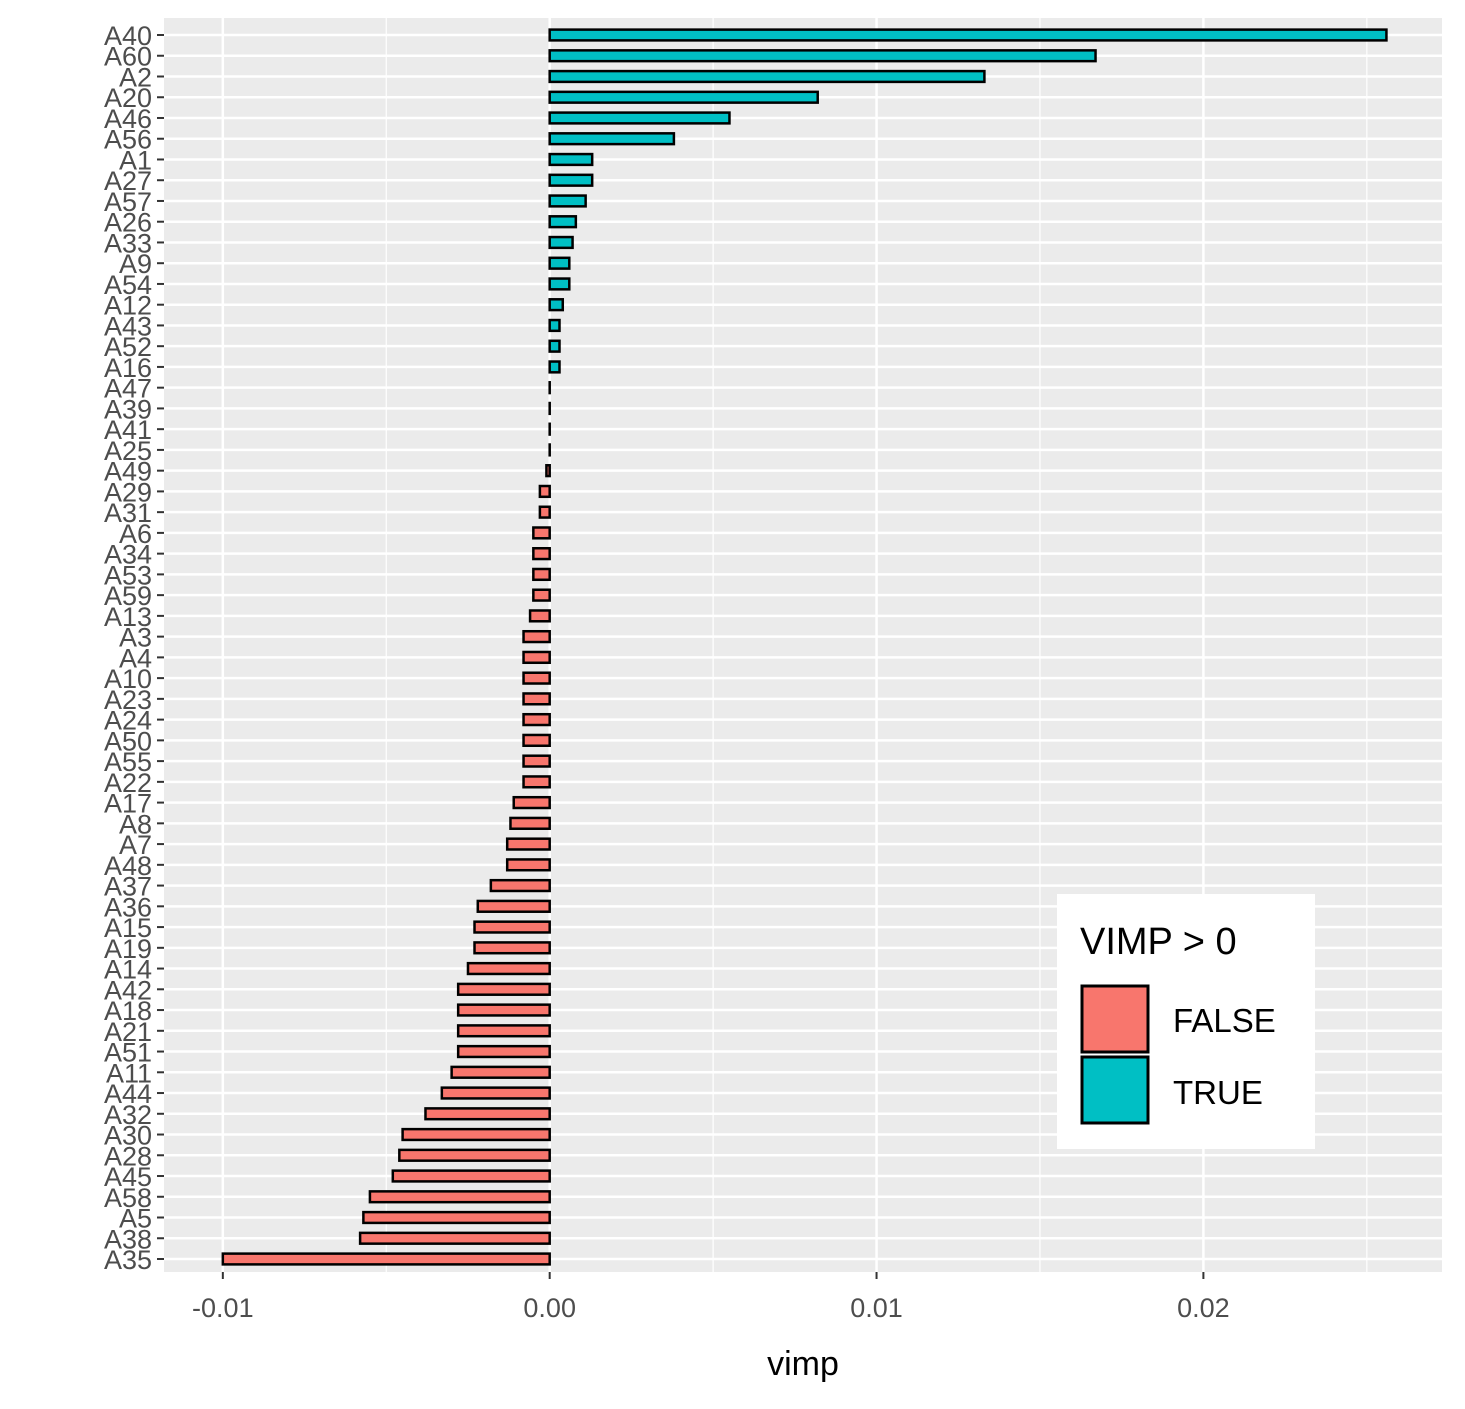  I want to click on y-tick-label-a17: A17, so click(128, 804).